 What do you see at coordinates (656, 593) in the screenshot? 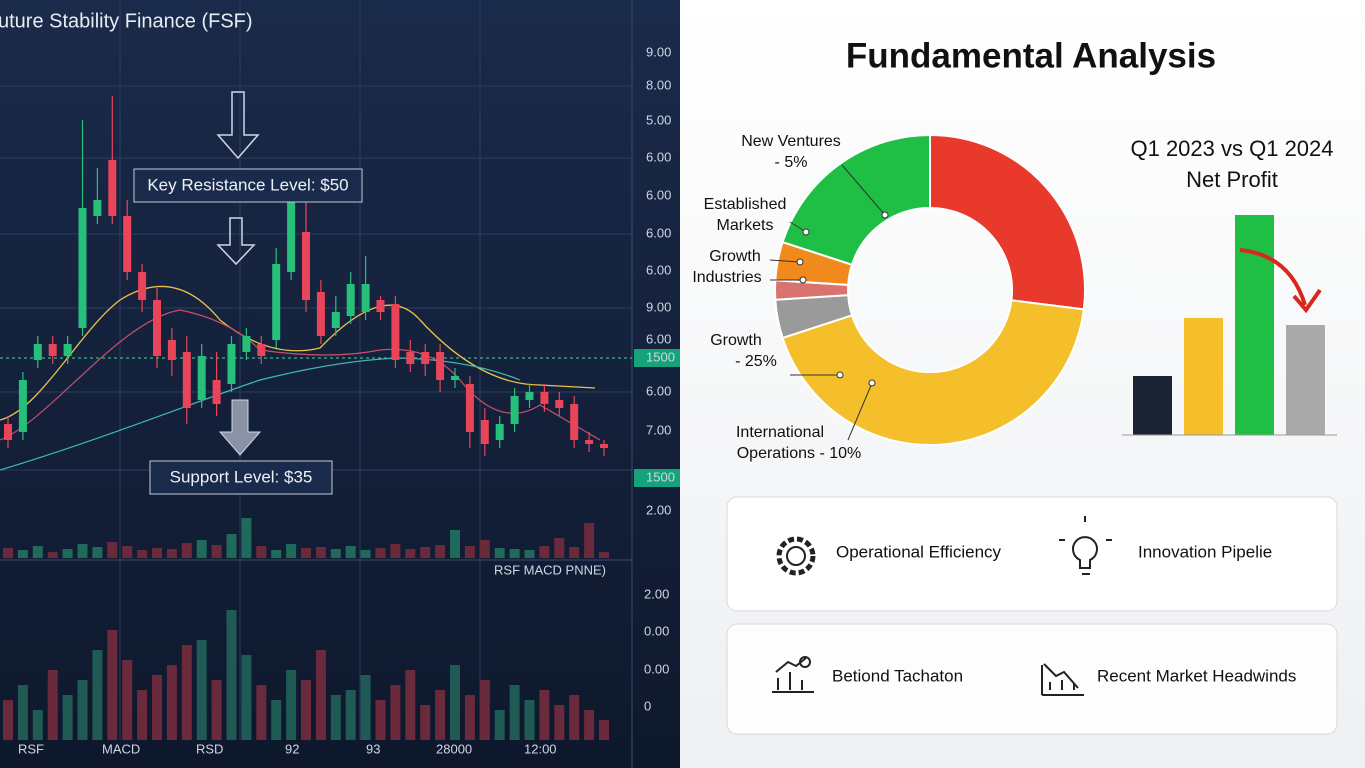
I see `indicator-axis-label: 2.00` at bounding box center [656, 593].